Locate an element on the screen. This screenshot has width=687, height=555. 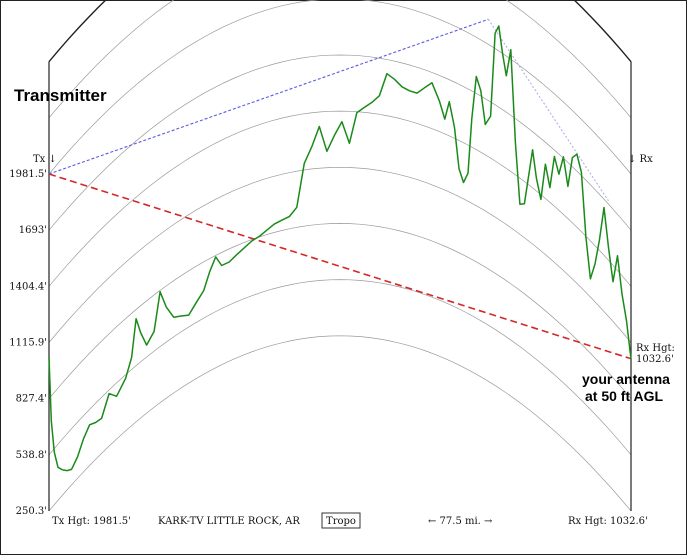
rx-height-label: Rx Hgt: is located at coordinates (655, 348).